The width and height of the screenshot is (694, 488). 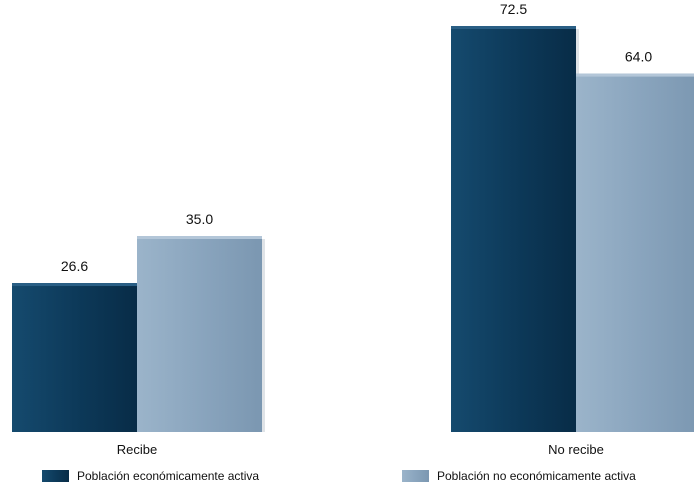 I want to click on category-label: No recibe, so click(x=576, y=449).